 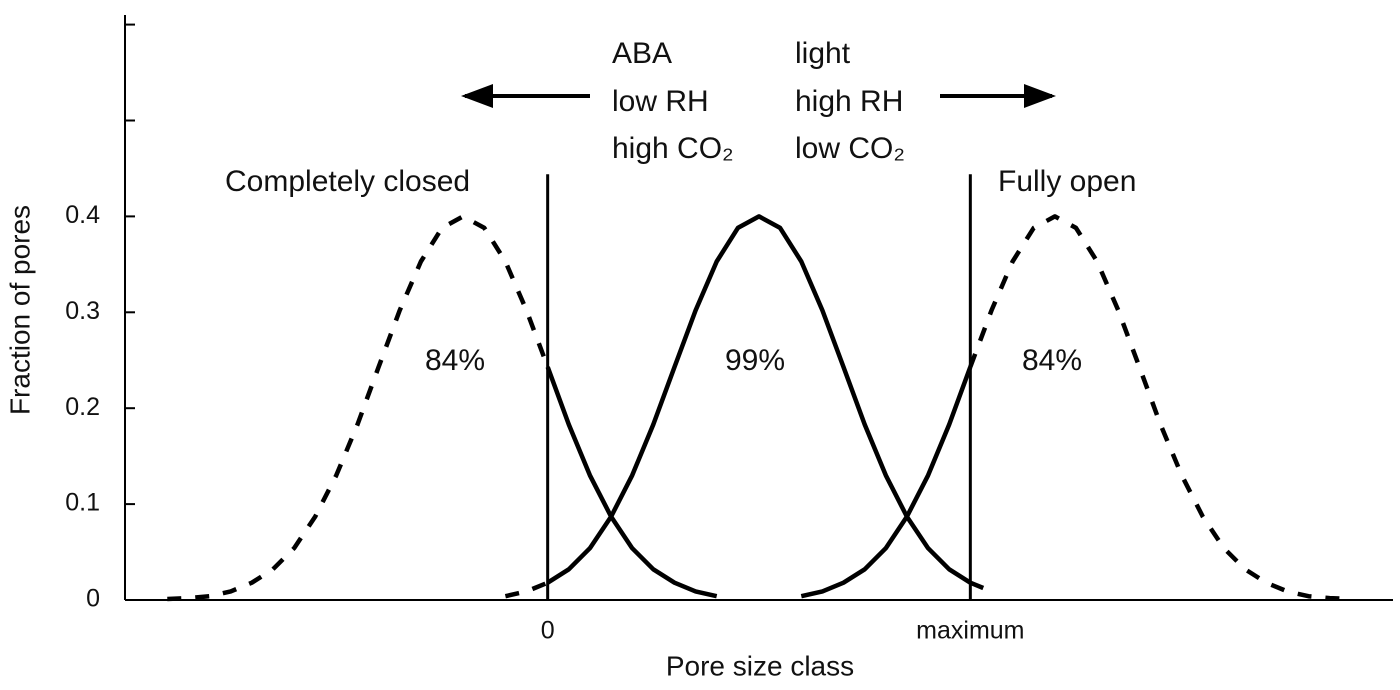 What do you see at coordinates (760, 665) in the screenshot?
I see `x-axis-label: Pore size class` at bounding box center [760, 665].